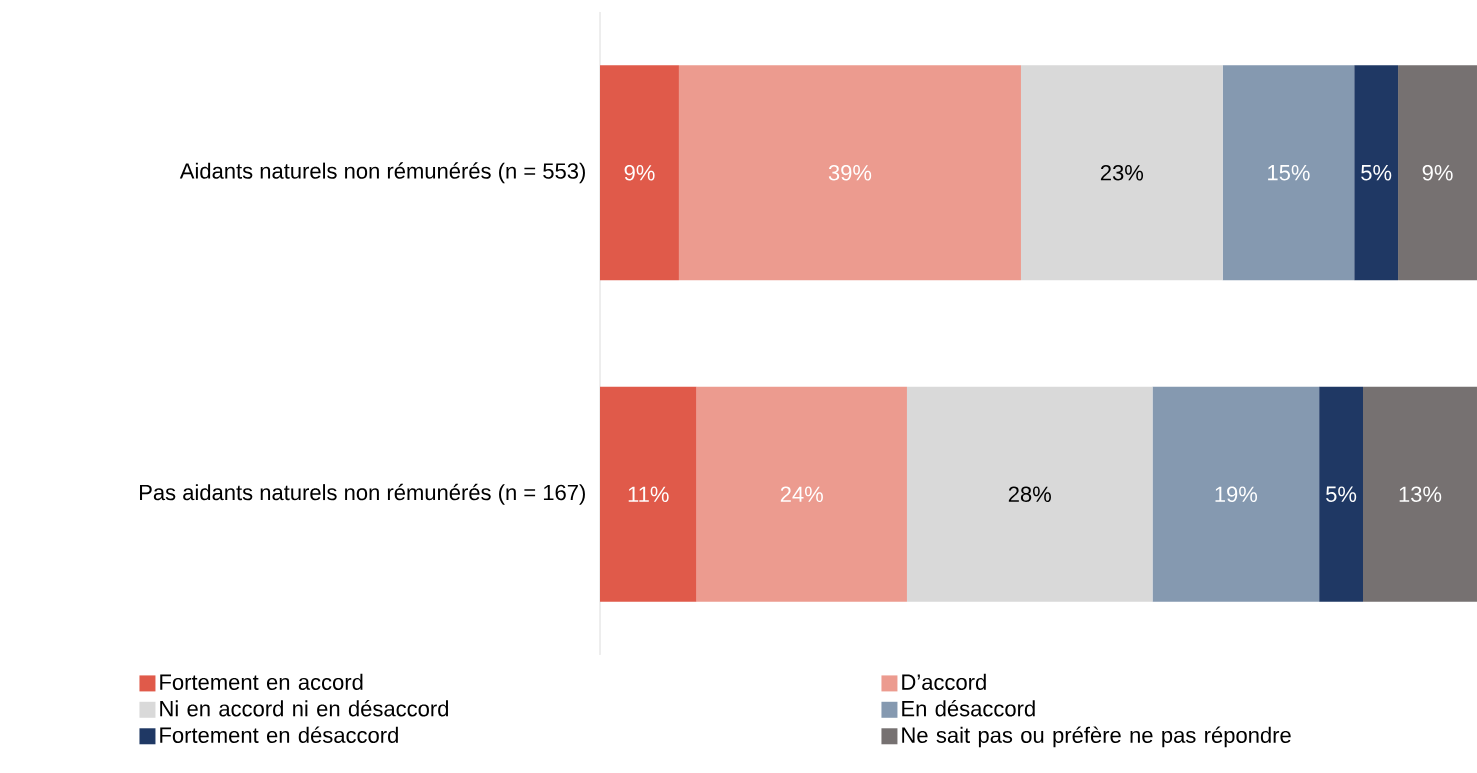  What do you see at coordinates (279, 734) in the screenshot?
I see `legend-label: Fortement en désaccord` at bounding box center [279, 734].